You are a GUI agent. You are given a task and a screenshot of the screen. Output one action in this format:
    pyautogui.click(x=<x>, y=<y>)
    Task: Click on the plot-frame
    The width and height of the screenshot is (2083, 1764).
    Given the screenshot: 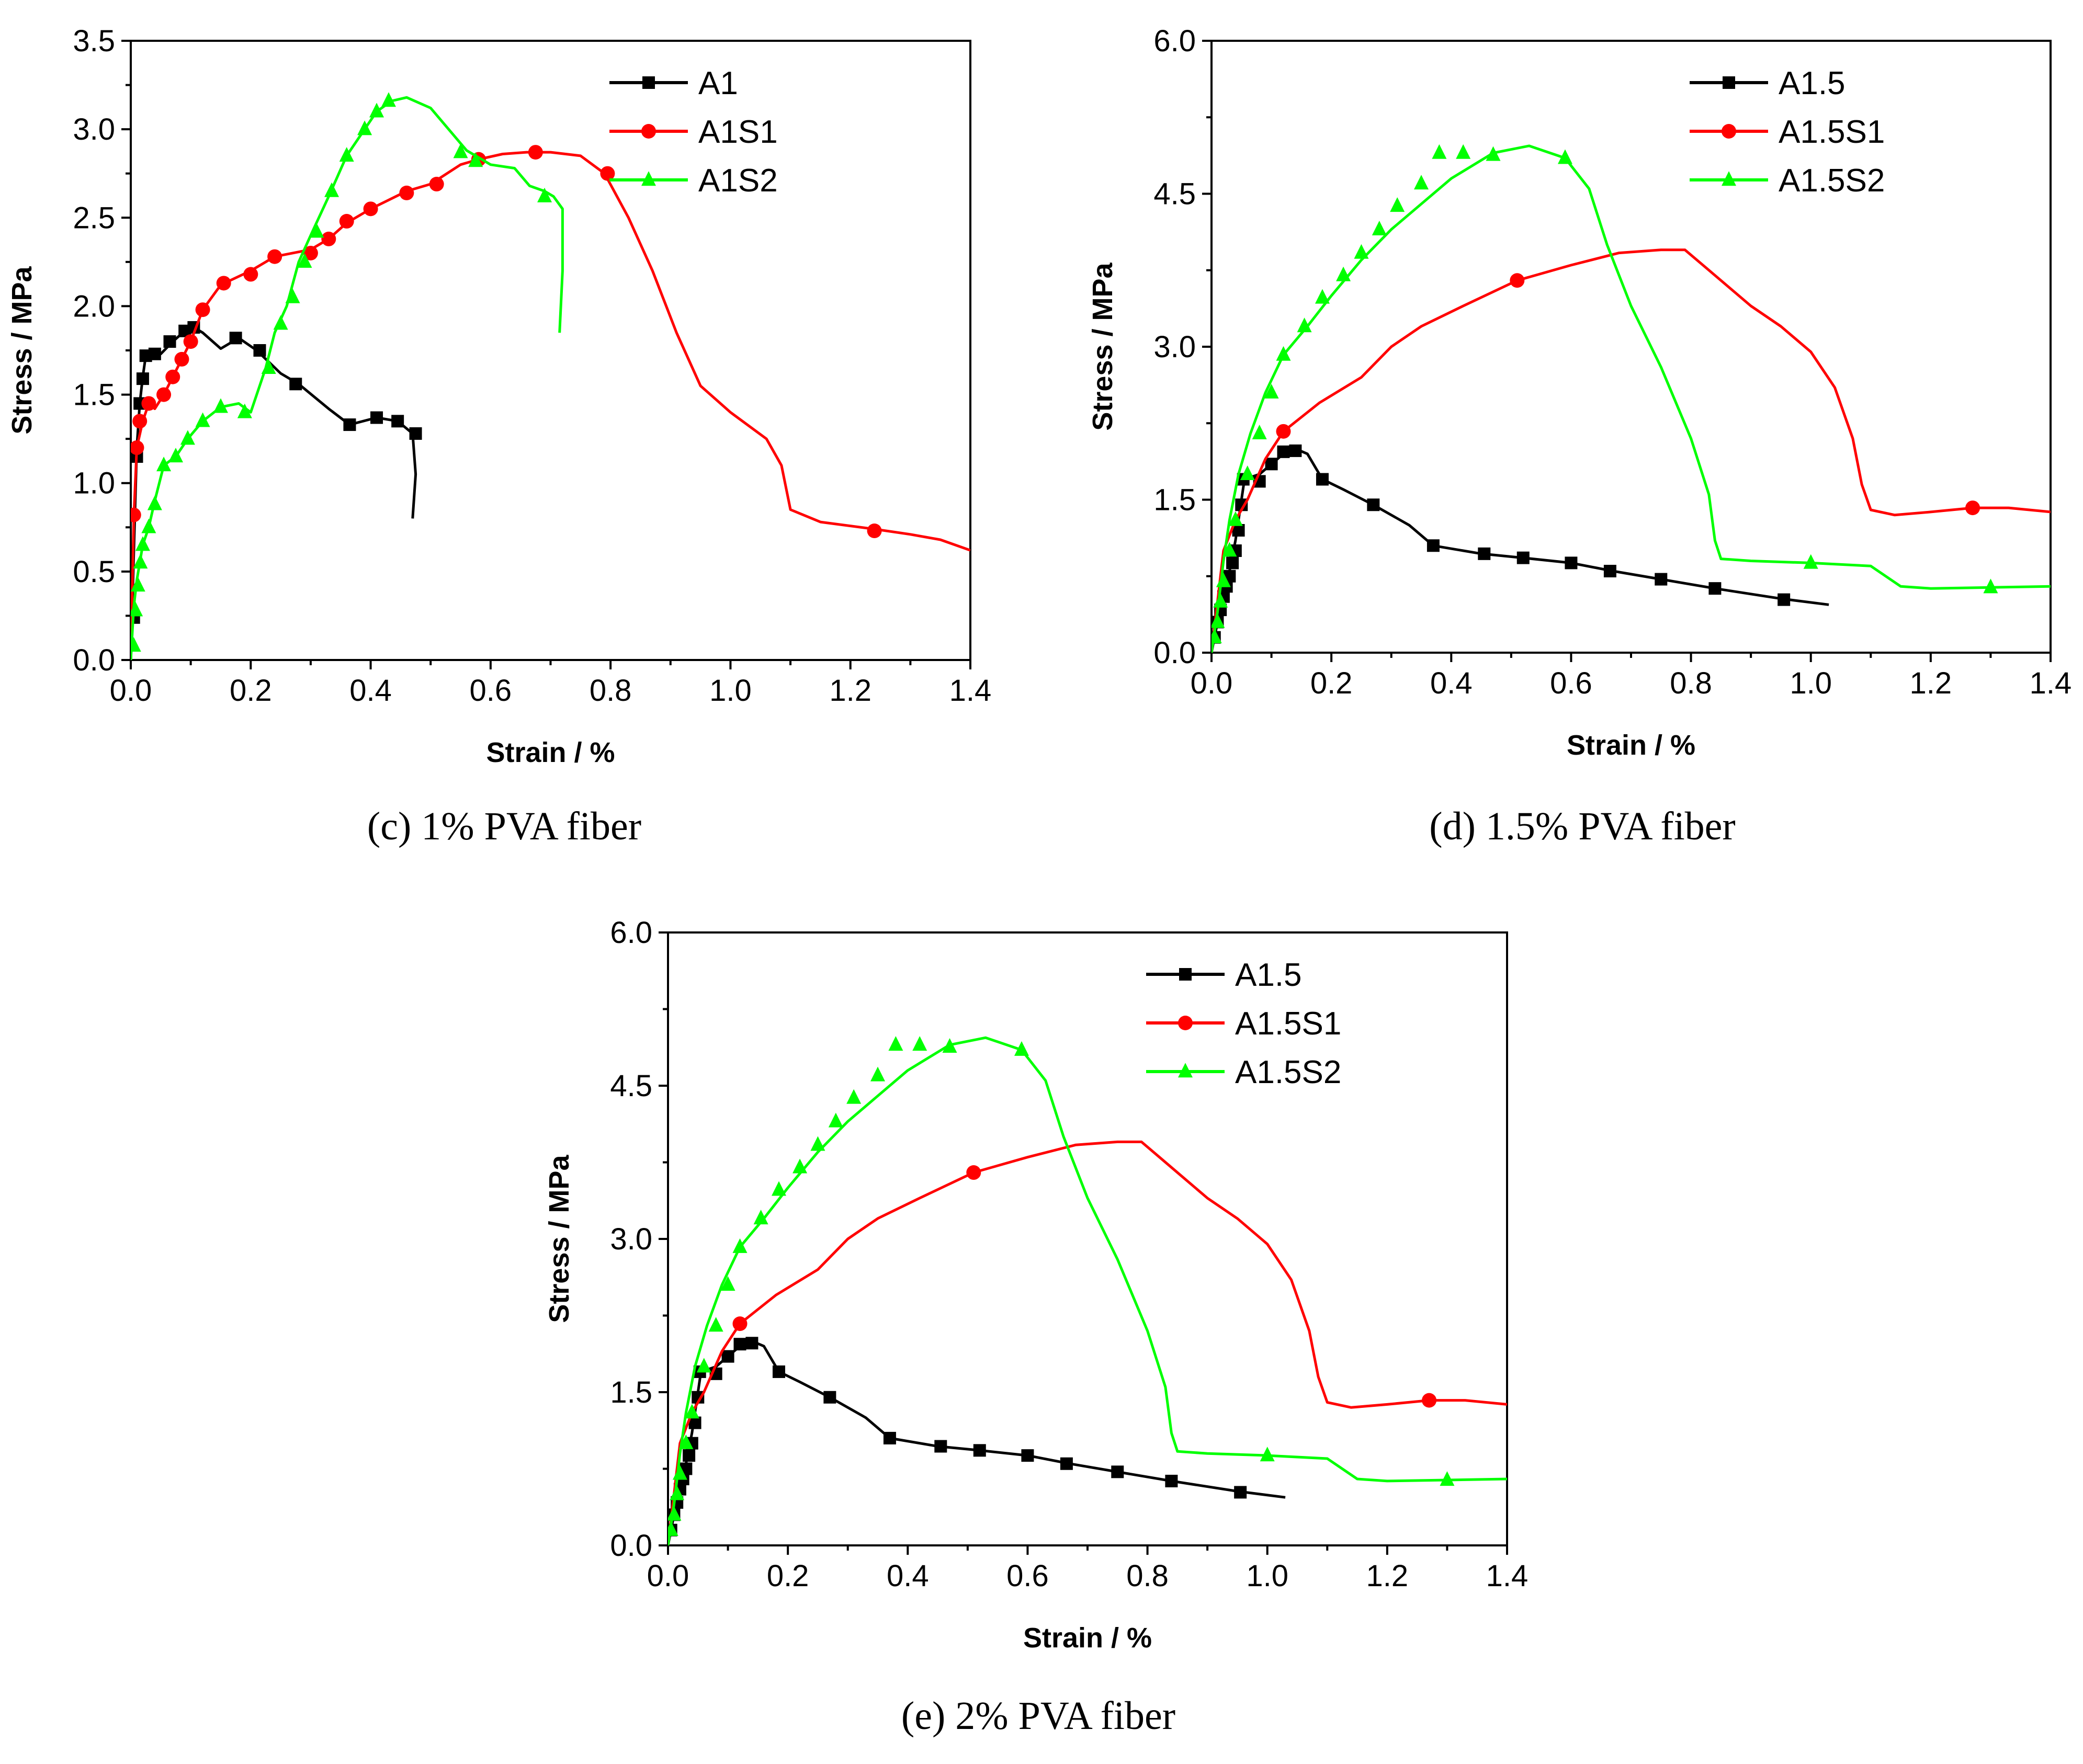 What is the action you would take?
    pyautogui.click(x=1087, y=1238)
    